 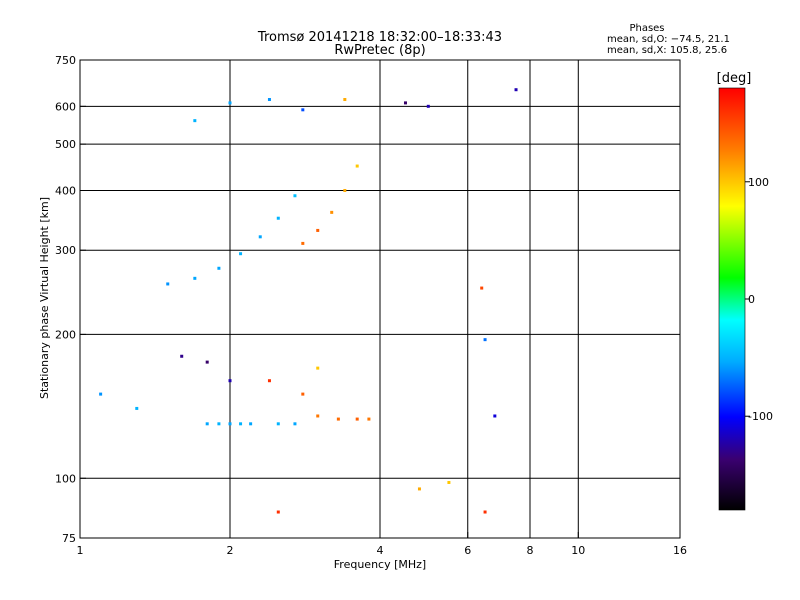 I want to click on x-tick-label: 6, so click(x=467, y=550).